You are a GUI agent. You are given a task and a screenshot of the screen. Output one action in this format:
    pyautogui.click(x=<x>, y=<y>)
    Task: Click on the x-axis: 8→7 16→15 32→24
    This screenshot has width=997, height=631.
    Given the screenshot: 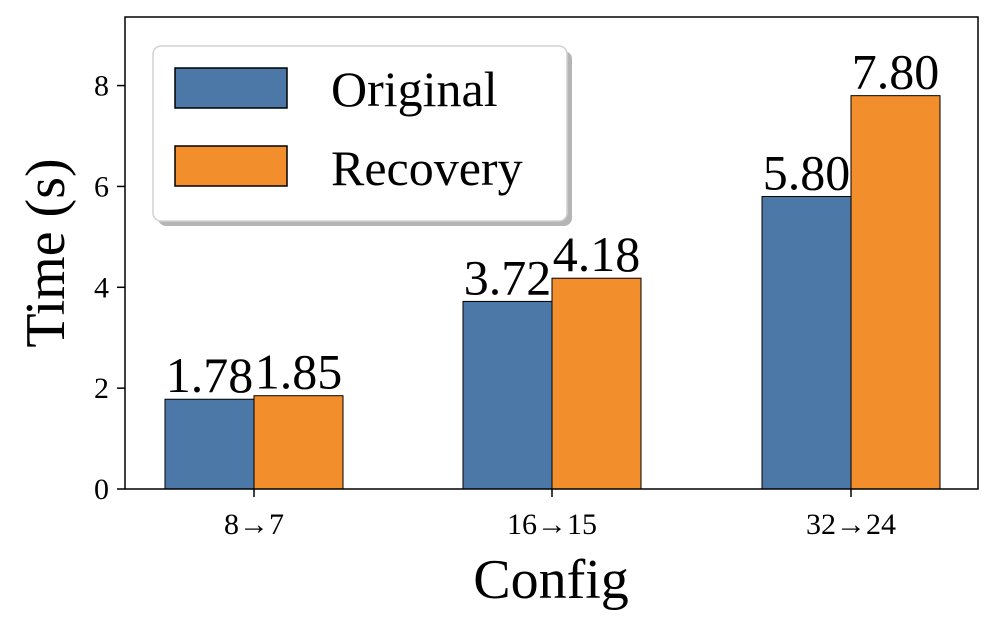 What is the action you would take?
    pyautogui.click(x=560, y=515)
    